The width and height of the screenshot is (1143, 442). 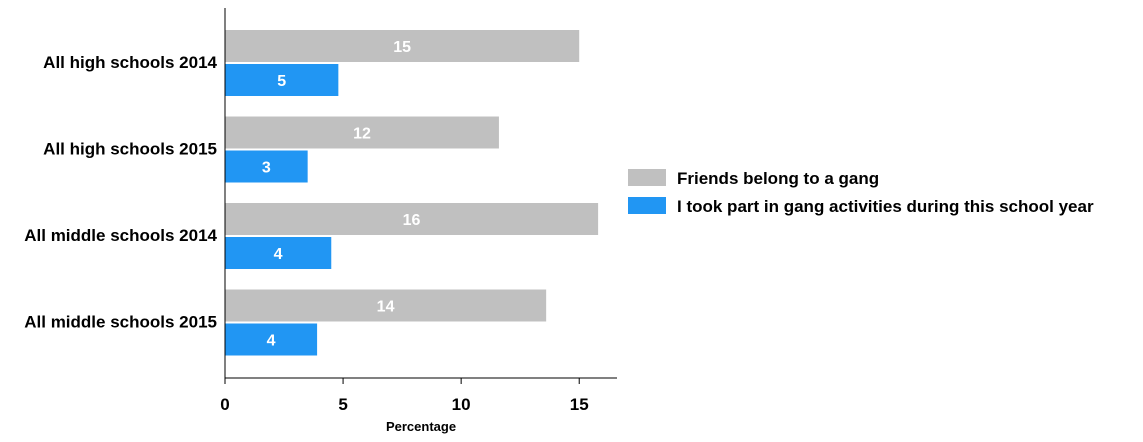 I want to click on bar-value-label: 14, so click(x=386, y=307).